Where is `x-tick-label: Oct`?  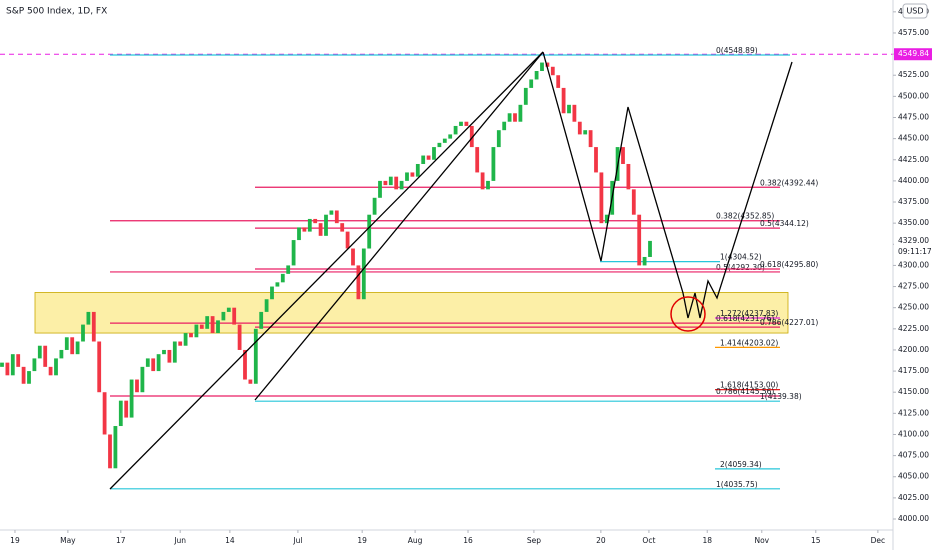 x-tick-label: Oct is located at coordinates (648, 540).